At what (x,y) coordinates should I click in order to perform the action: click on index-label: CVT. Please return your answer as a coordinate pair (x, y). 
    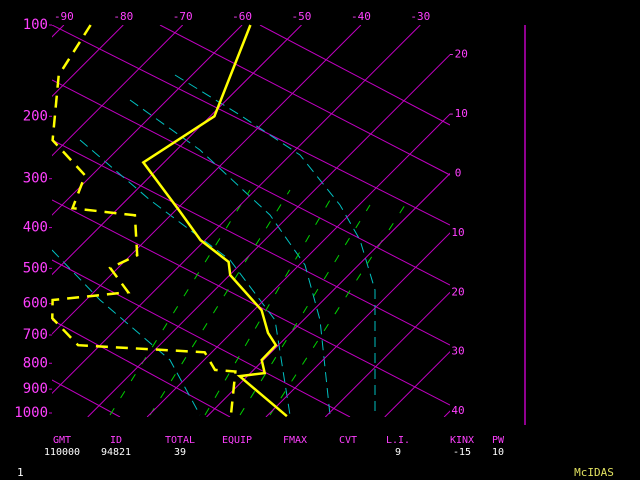
    Looking at the image, I should click on (348, 440).